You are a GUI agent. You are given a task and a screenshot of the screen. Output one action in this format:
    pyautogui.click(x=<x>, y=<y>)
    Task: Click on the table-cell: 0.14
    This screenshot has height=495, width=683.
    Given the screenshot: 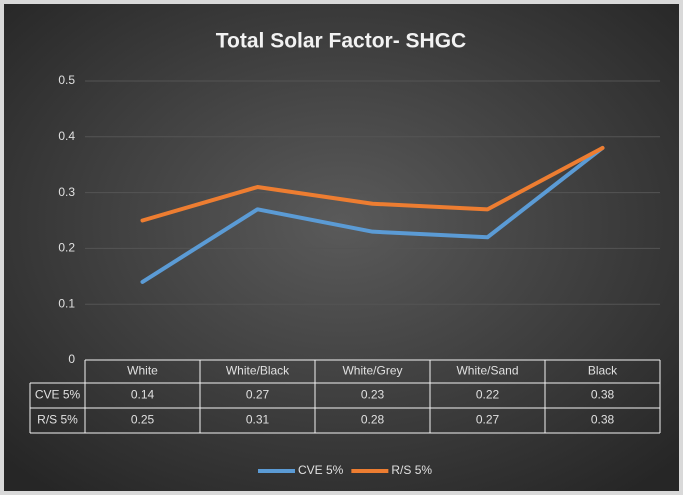 What is the action you would take?
    pyautogui.click(x=143, y=395)
    